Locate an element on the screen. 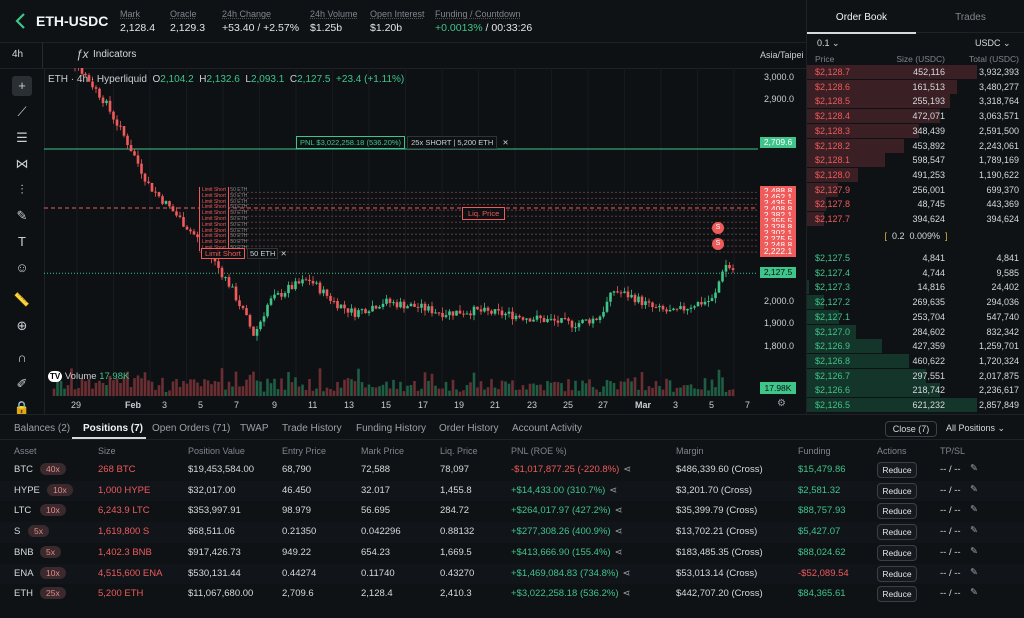 This screenshot has width=1024, height=618. order-price-tag: 2,275.5 is located at coordinates (778, 240).